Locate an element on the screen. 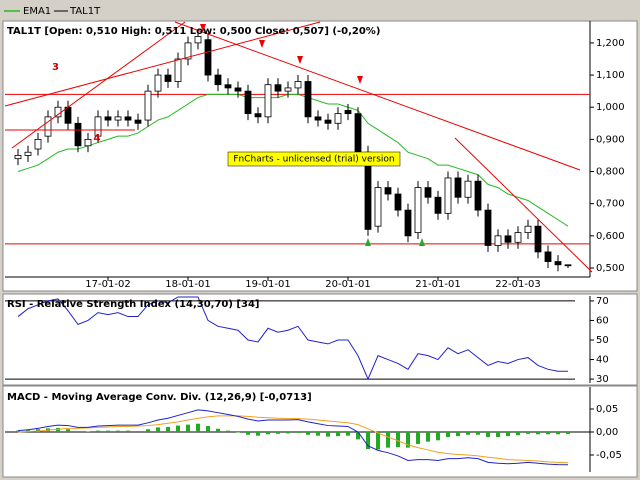 Image resolution: width=640 pixels, height=480 pixels. y-tick-label: 60 is located at coordinates (602, 320).